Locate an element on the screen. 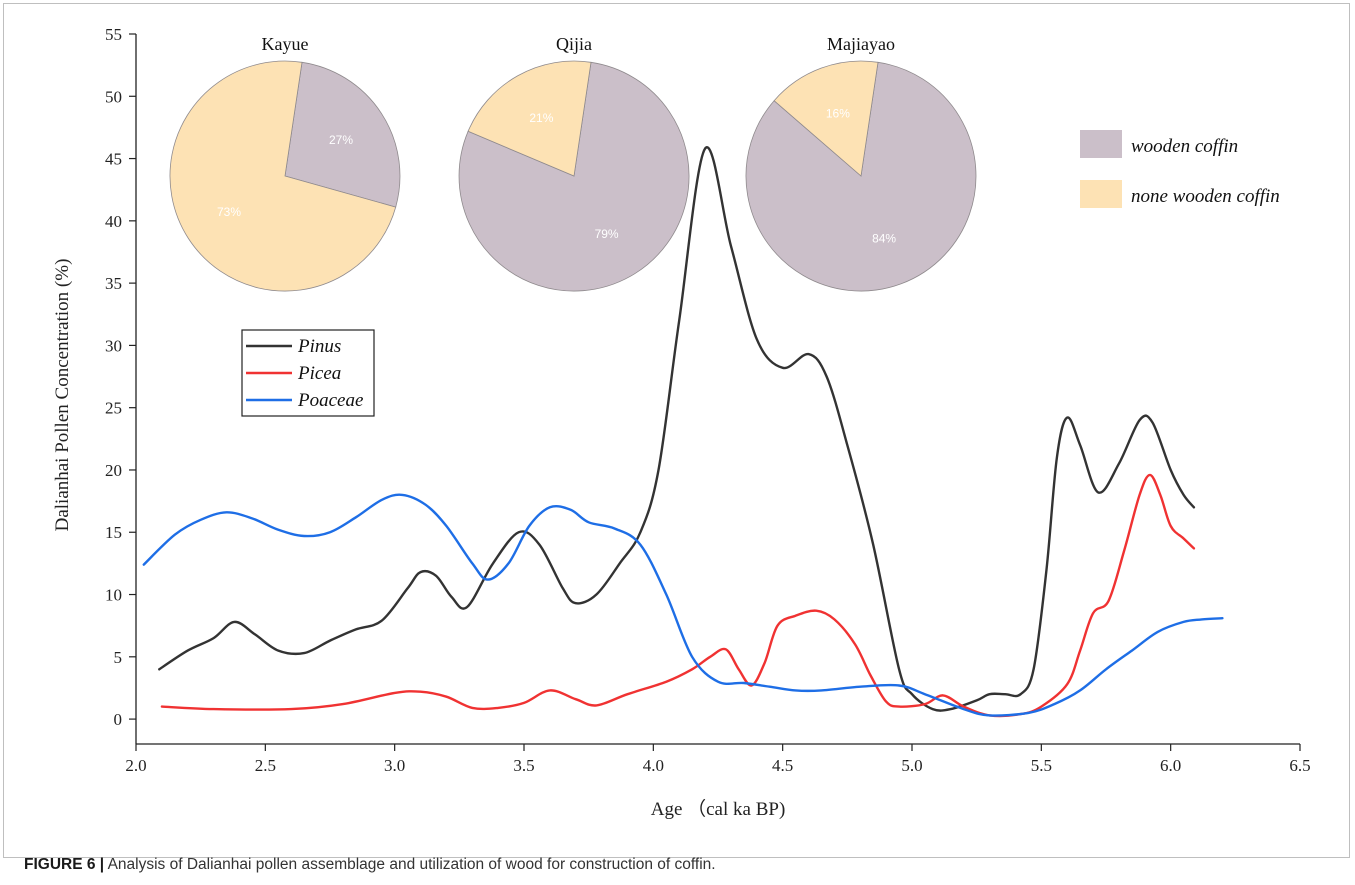 The image size is (1355, 885). x-tick-label: 2.0 is located at coordinates (135, 765).